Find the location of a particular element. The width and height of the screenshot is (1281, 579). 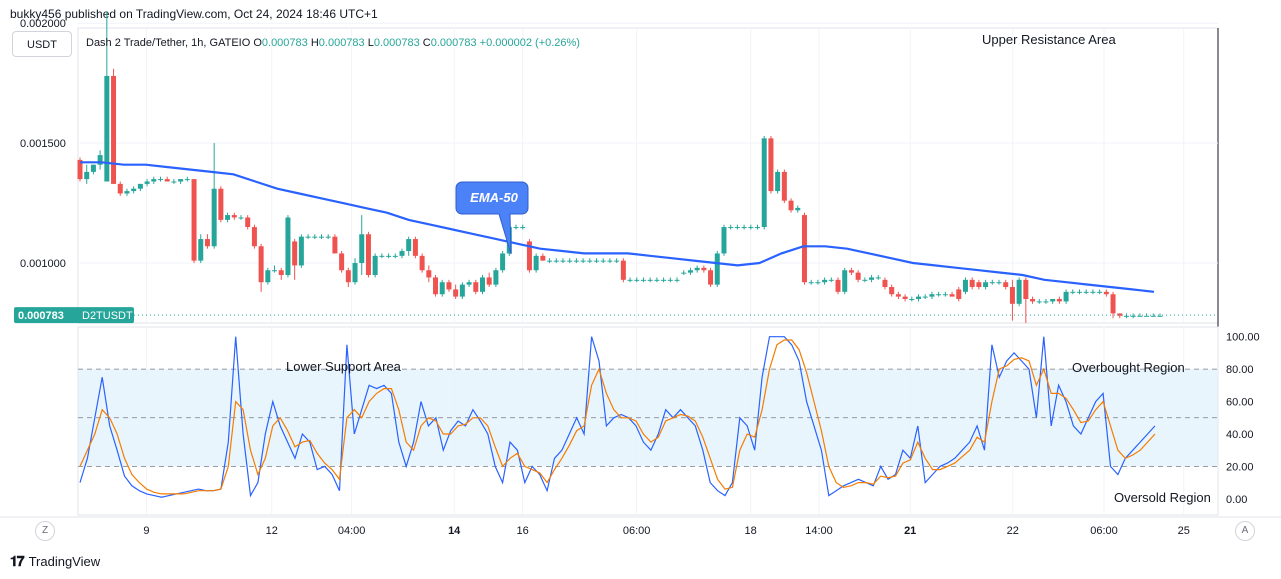

timezone-button: Z is located at coordinates (45, 531).